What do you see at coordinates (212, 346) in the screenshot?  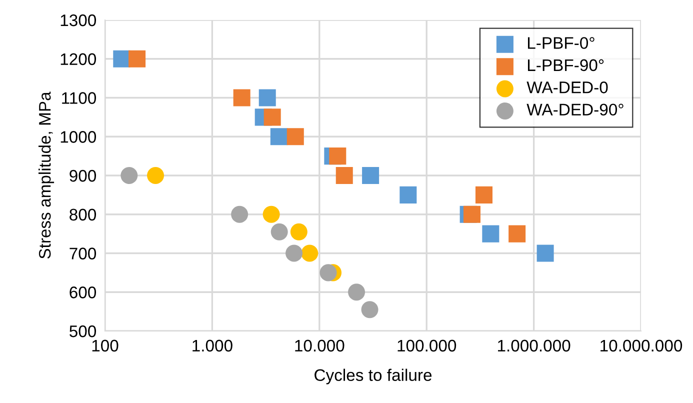 I see `x-tick-label: 1.000` at bounding box center [212, 346].